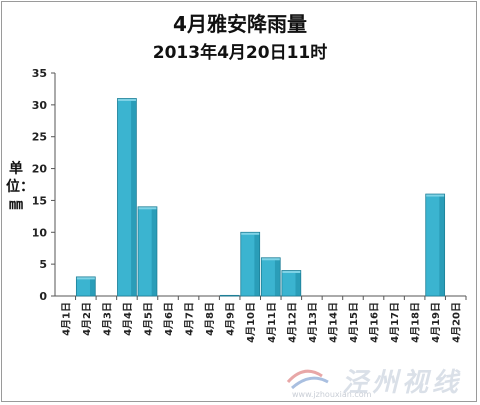 The width and height of the screenshot is (480, 405). I want to click on x-tick-label: 4月4日, so click(128, 319).